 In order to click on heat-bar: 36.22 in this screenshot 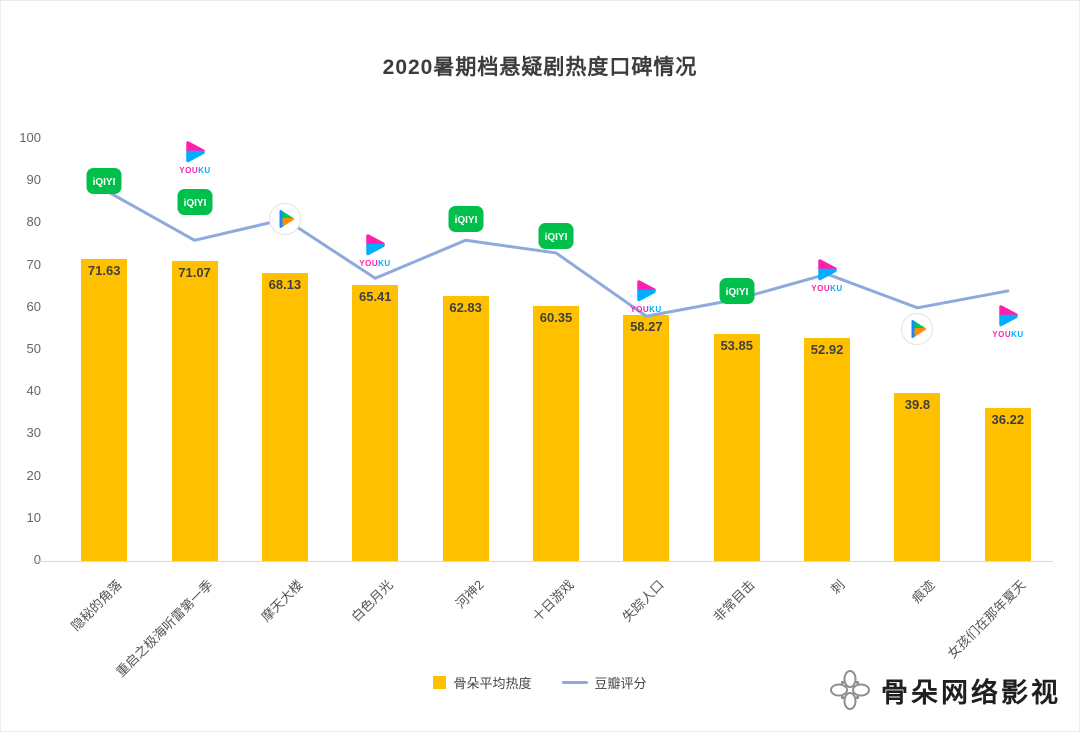, I will do `click(1007, 484)`.